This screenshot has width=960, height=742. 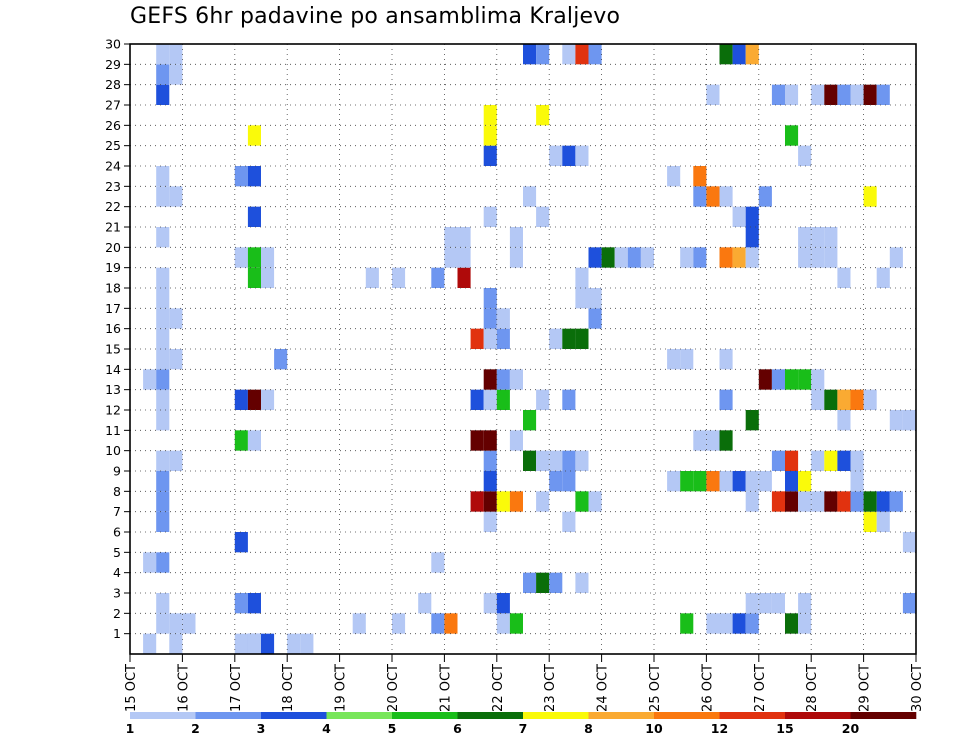 I want to click on y-tick-label: 28, so click(x=113, y=84).